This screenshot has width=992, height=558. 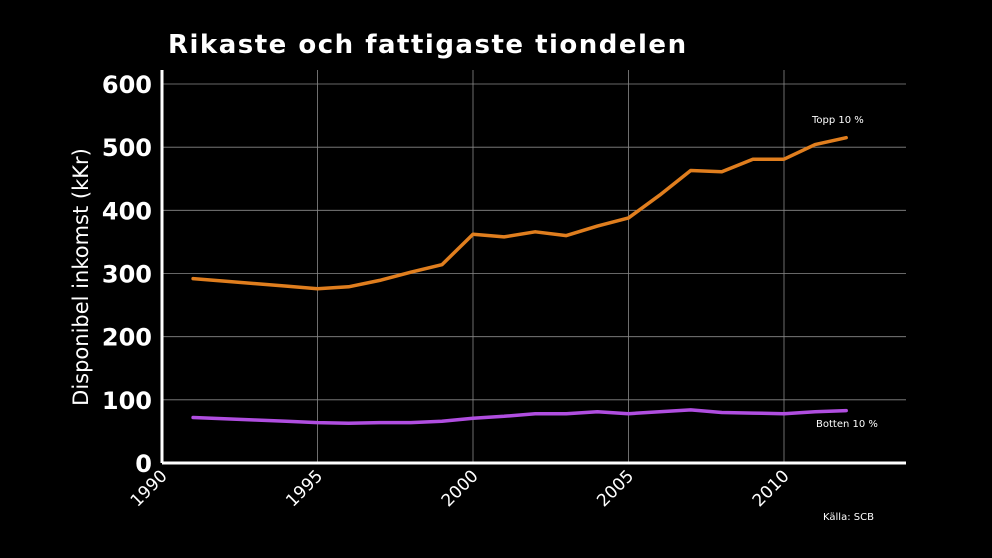 I want to click on x-tick-label: 2000, so click(x=460, y=488).